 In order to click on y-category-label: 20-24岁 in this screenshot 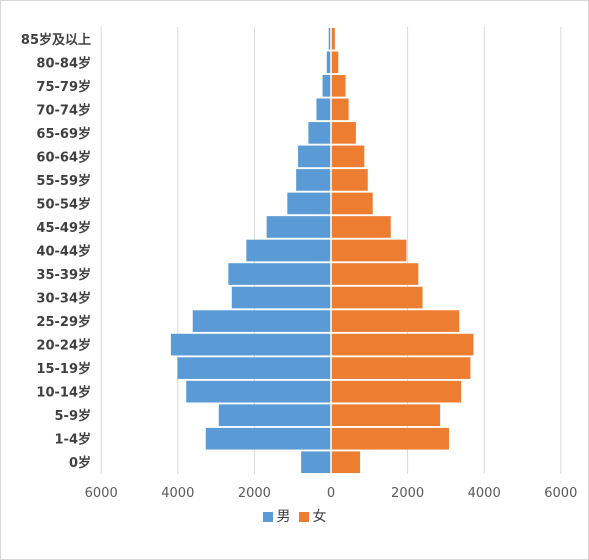, I will do `click(63, 346)`.